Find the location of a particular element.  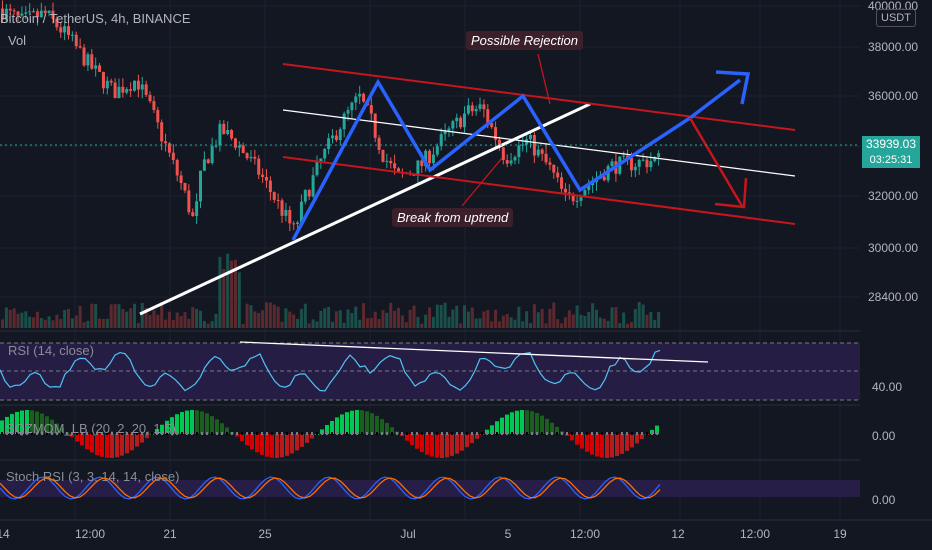

channel-bottom-line is located at coordinates (539, 190).